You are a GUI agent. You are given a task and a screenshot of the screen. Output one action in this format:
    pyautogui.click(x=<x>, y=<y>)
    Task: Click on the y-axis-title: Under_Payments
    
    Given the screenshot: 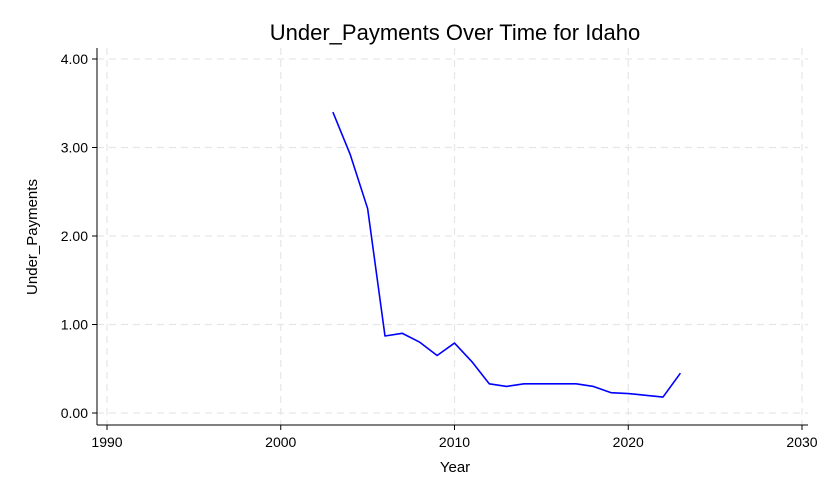 What is the action you would take?
    pyautogui.click(x=32, y=237)
    